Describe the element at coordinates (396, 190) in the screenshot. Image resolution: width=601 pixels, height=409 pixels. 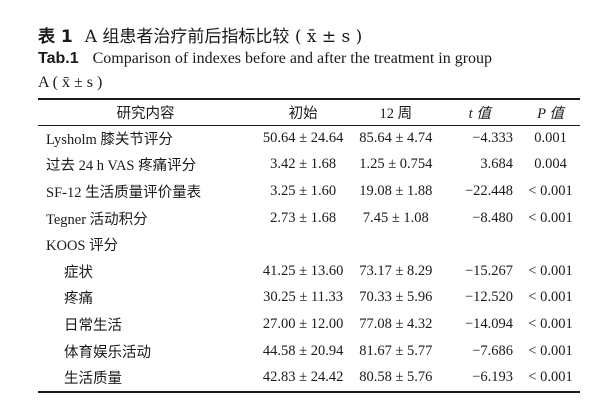
I see `cell-week12: 19.08 ± 1.88` at that location.